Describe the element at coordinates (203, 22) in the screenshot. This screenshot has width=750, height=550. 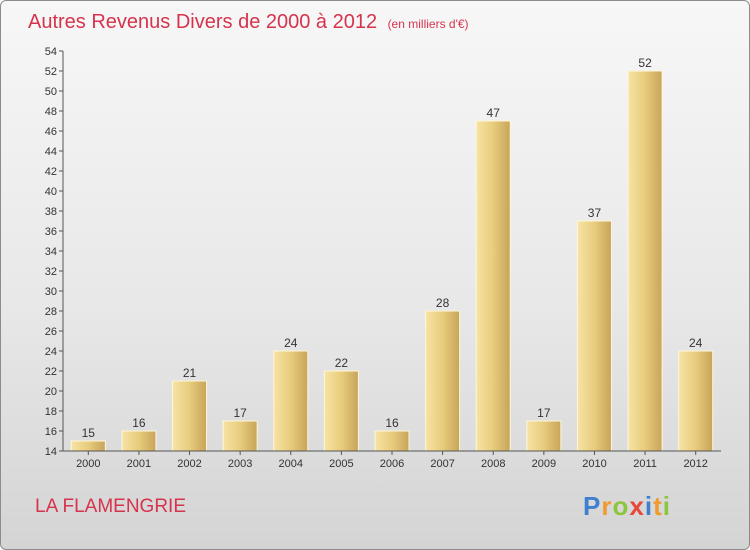
I see `chart-title: Autres Revenus Divers de 2000 à 2012` at that location.